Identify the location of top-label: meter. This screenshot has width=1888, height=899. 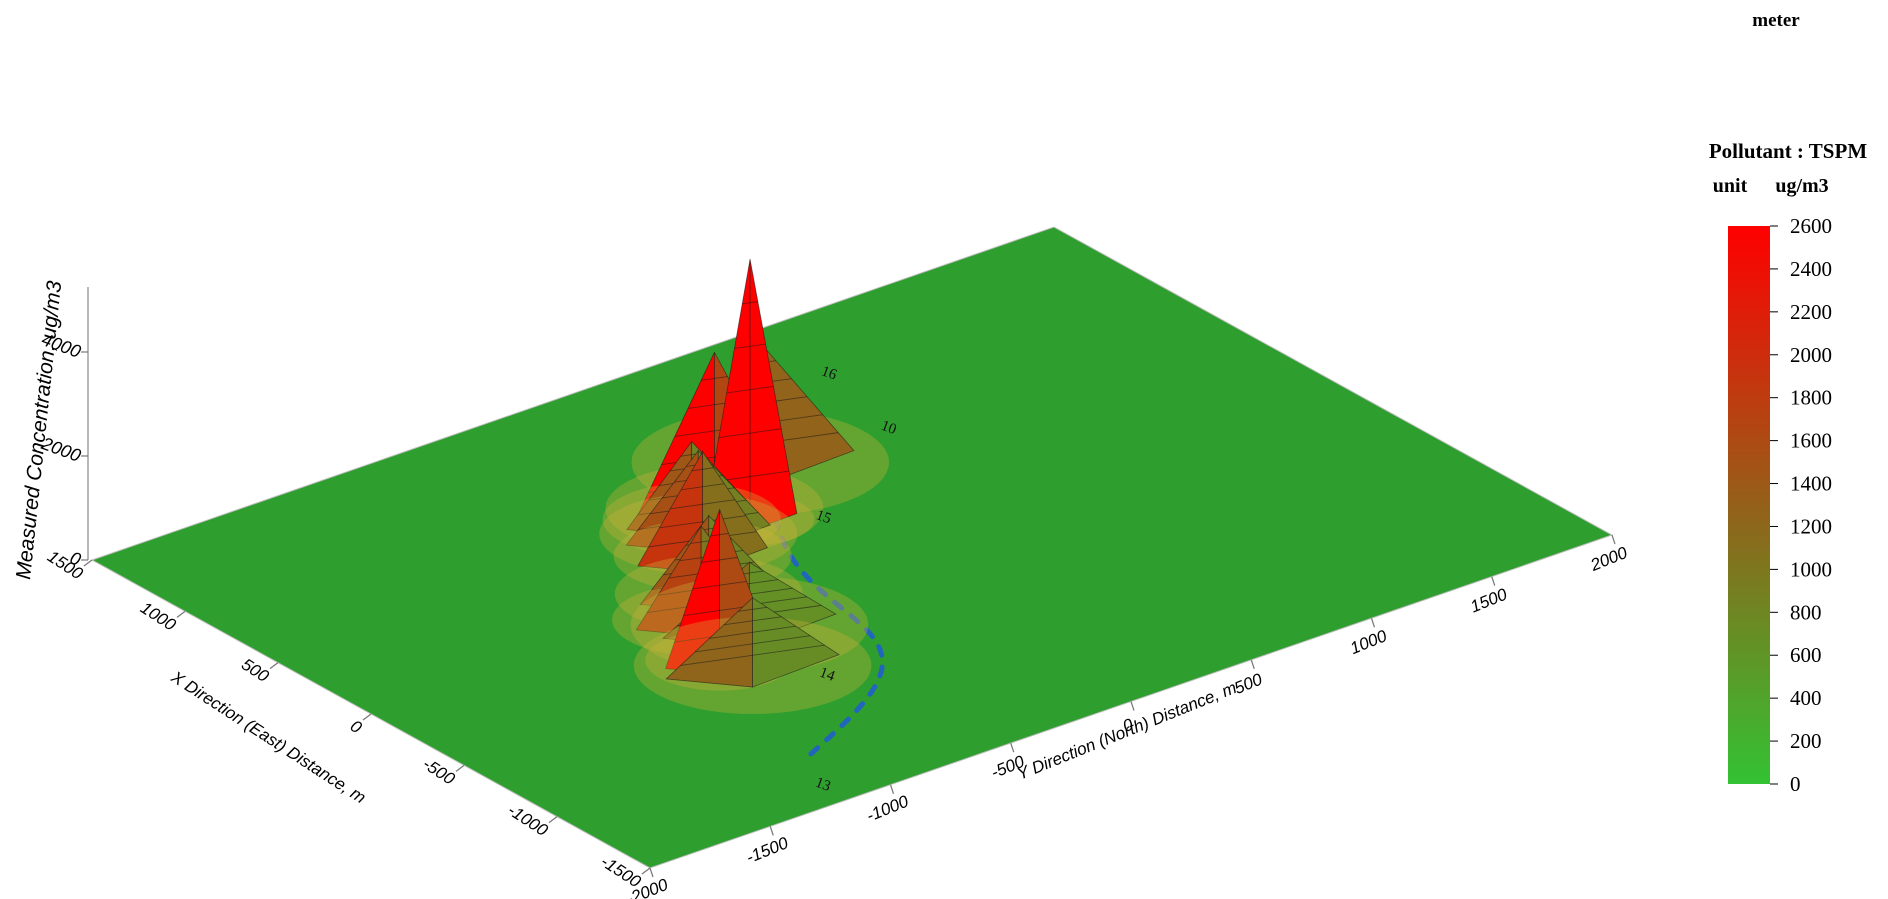
(1776, 20).